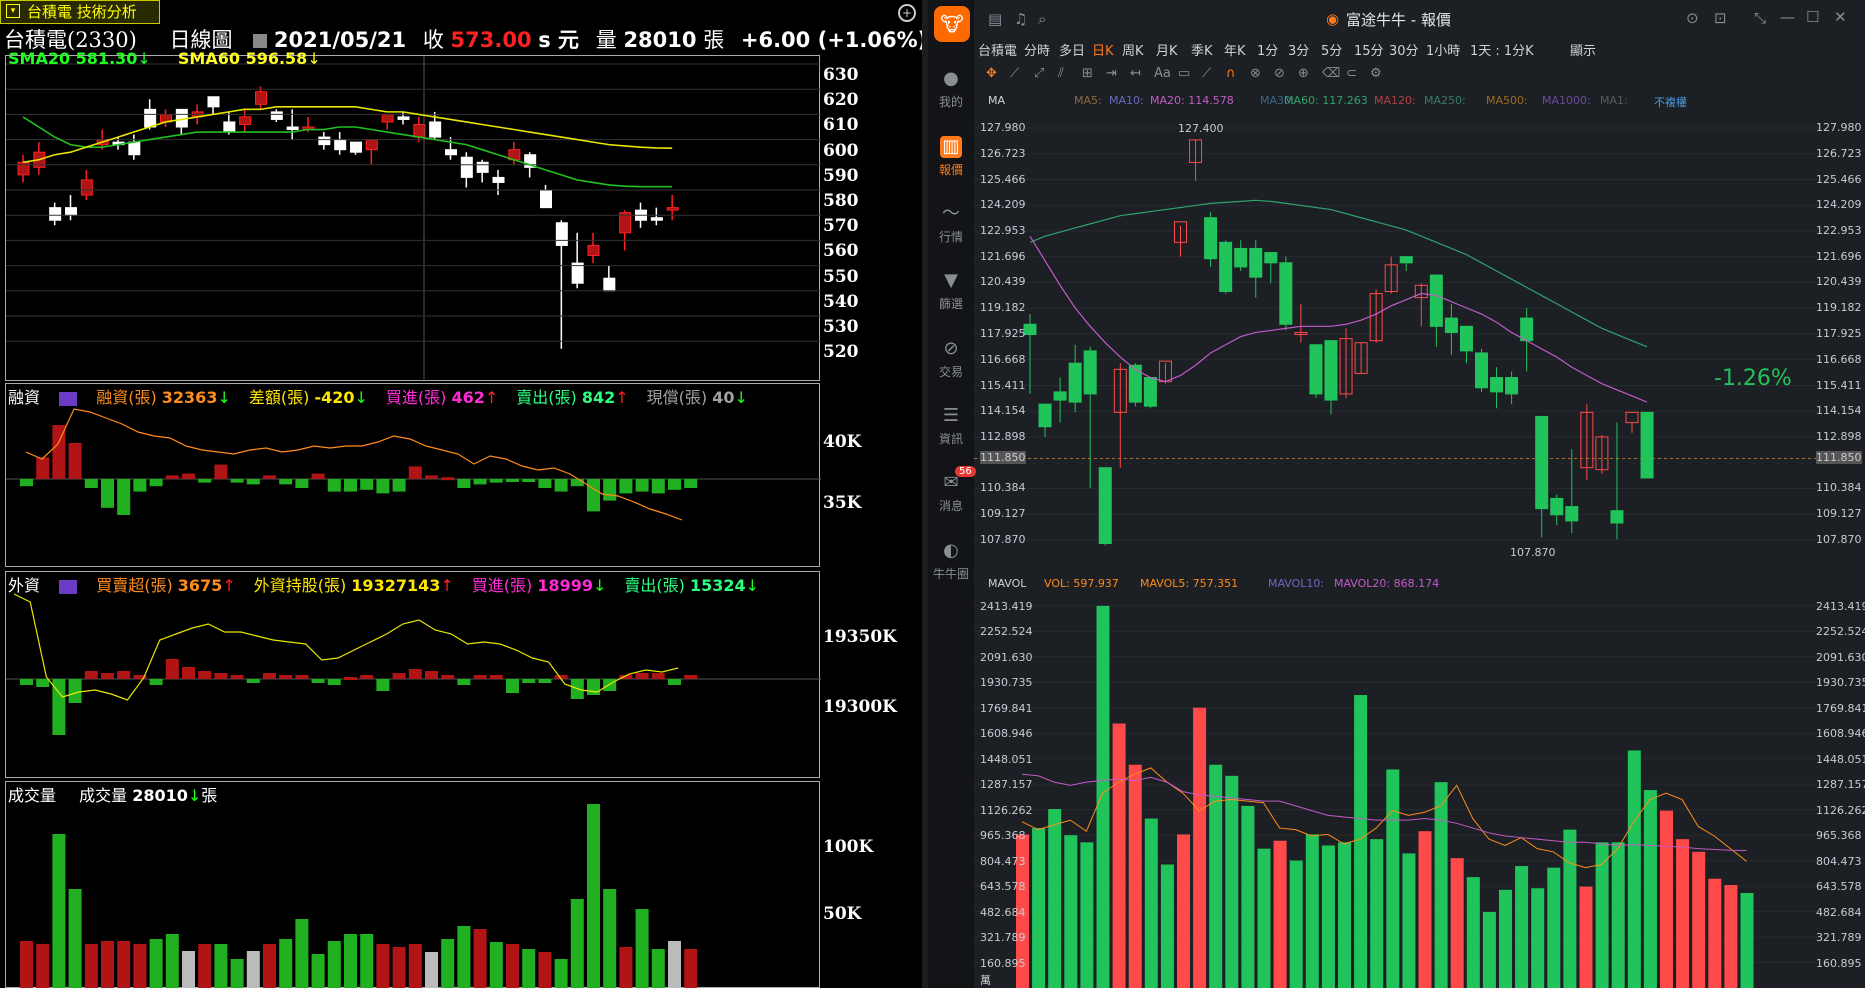 Image resolution: width=1865 pixels, height=988 pixels. What do you see at coordinates (1720, 18) in the screenshot?
I see `shirt-icon: ⊡` at bounding box center [1720, 18].